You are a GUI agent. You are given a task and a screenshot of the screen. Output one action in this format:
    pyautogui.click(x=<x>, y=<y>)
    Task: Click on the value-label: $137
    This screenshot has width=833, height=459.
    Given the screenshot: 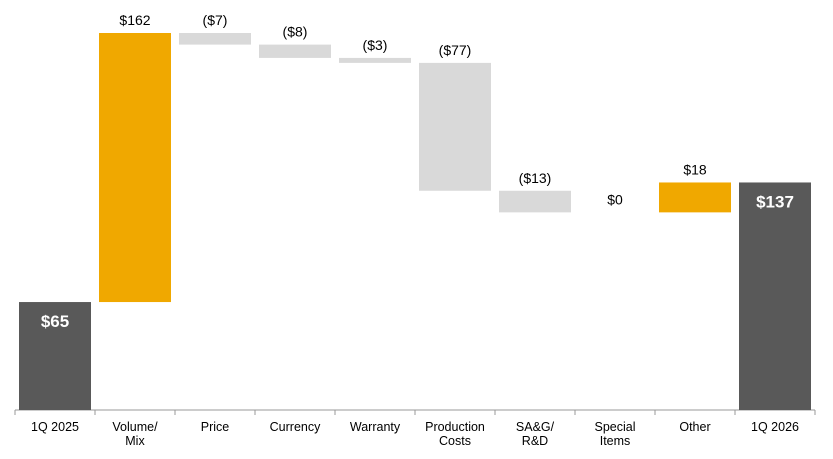 What is the action you would take?
    pyautogui.click(x=775, y=201)
    